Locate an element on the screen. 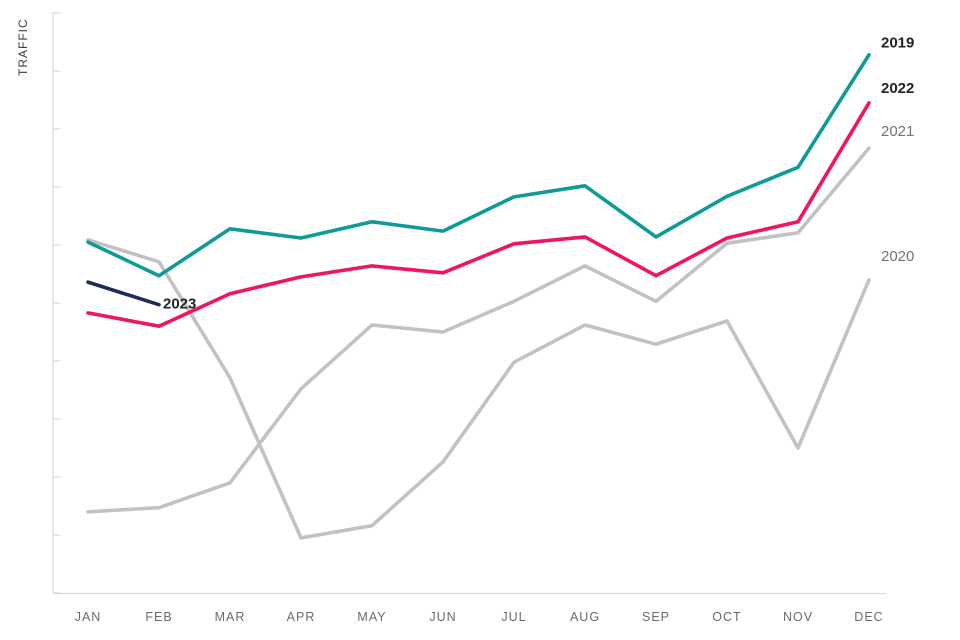 Image resolution: width=960 pixels, height=640 pixels. series-label-2019: 2019 is located at coordinates (897, 43).